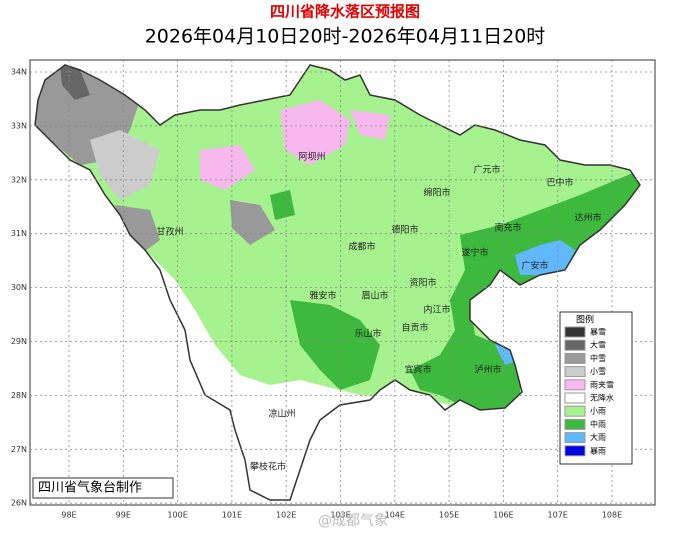 This screenshot has width=690, height=541. I want to click on city-label: 遂宁市, so click(474, 253).